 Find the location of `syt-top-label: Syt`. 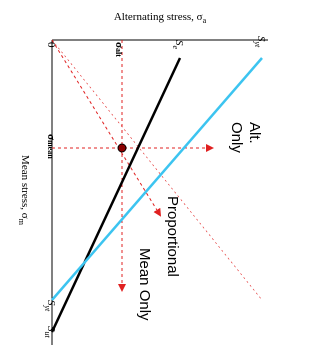

syt-top-label: Syt is located at coordinates (260, 42).